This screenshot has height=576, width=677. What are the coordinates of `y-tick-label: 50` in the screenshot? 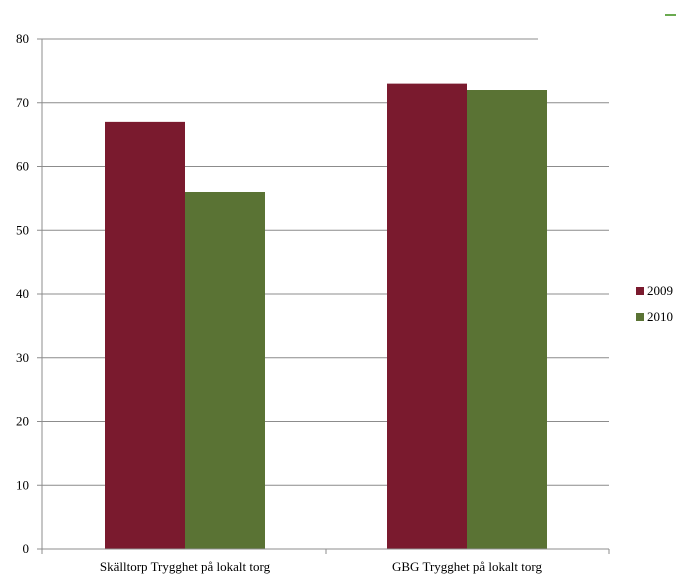 It's located at (22, 229).